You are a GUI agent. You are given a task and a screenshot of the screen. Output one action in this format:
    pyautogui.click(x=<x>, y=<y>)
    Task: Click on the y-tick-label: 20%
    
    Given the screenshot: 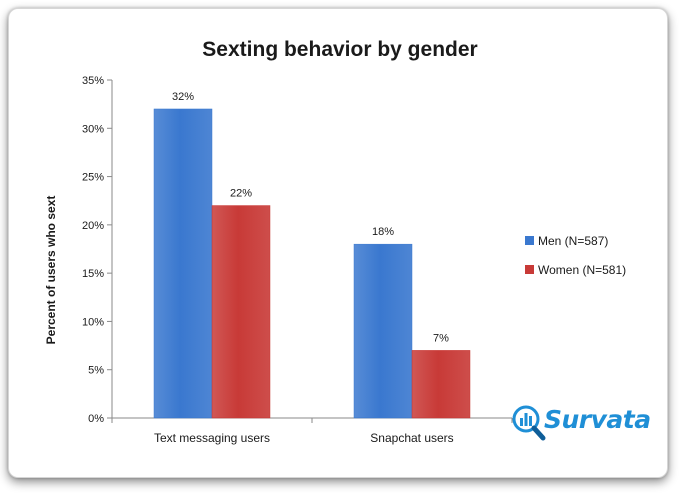 What is the action you would take?
    pyautogui.click(x=93, y=226)
    